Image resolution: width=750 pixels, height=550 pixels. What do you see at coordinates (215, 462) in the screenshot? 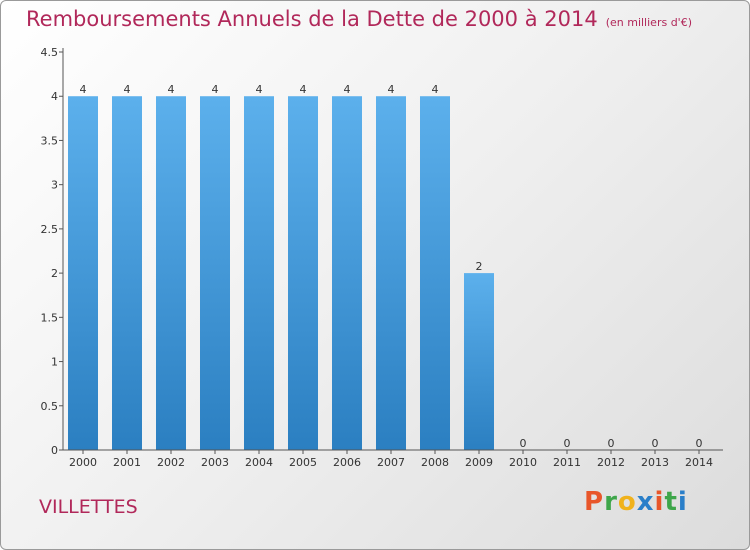
I see `x-tick-label: 2003` at bounding box center [215, 462].